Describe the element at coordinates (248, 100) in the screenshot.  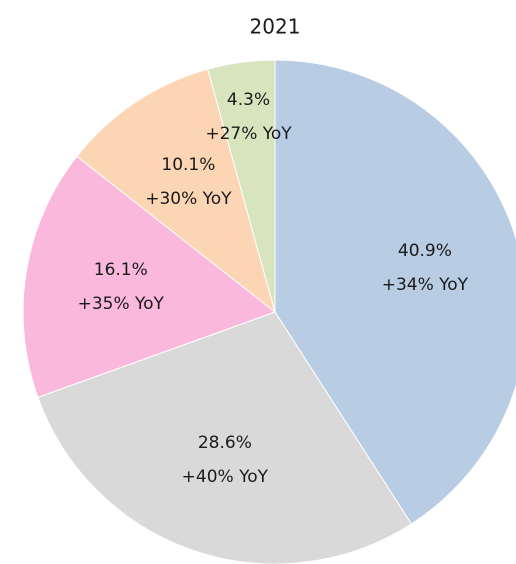
I see `slice-label: 4.3%` at that location.